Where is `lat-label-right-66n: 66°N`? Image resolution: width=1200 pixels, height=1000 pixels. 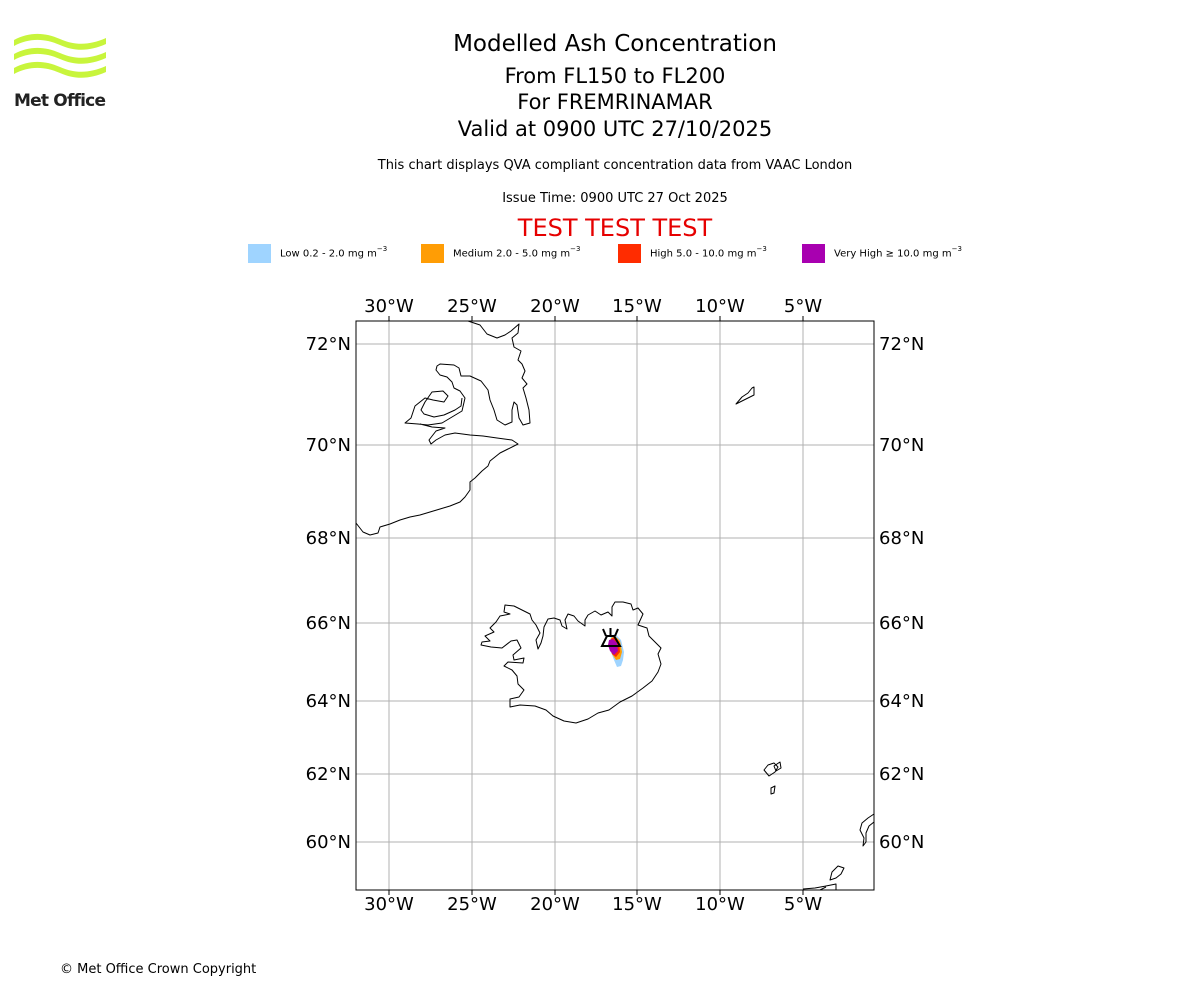
lat-label-right-66n: 66°N is located at coordinates (901, 623).